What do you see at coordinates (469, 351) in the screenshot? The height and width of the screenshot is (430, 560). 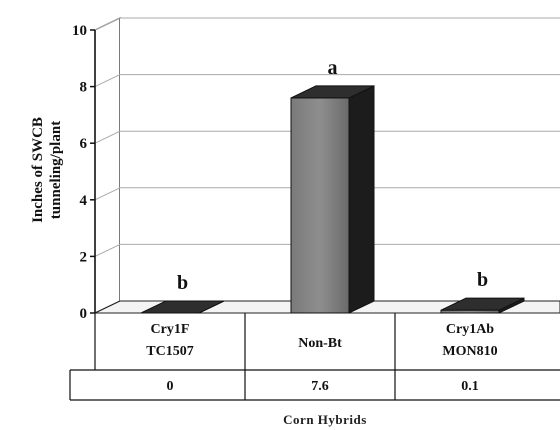 I see `category-label: MON810` at bounding box center [469, 351].